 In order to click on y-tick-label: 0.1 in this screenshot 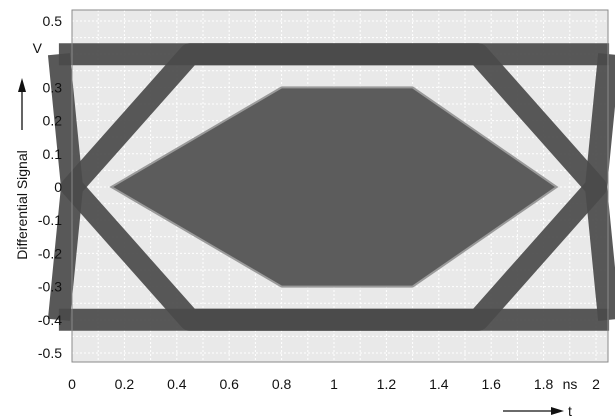, I will do `click(53, 154)`.